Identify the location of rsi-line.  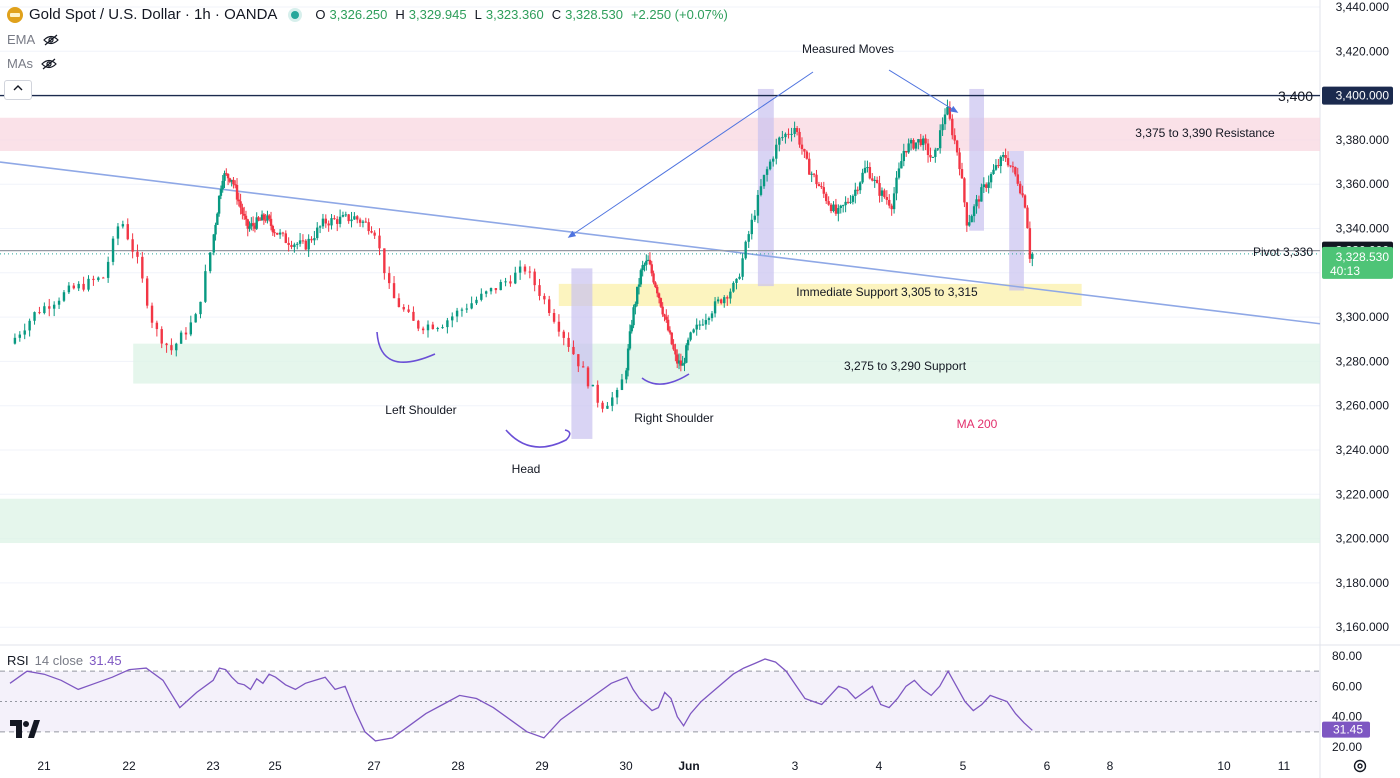
(521, 700).